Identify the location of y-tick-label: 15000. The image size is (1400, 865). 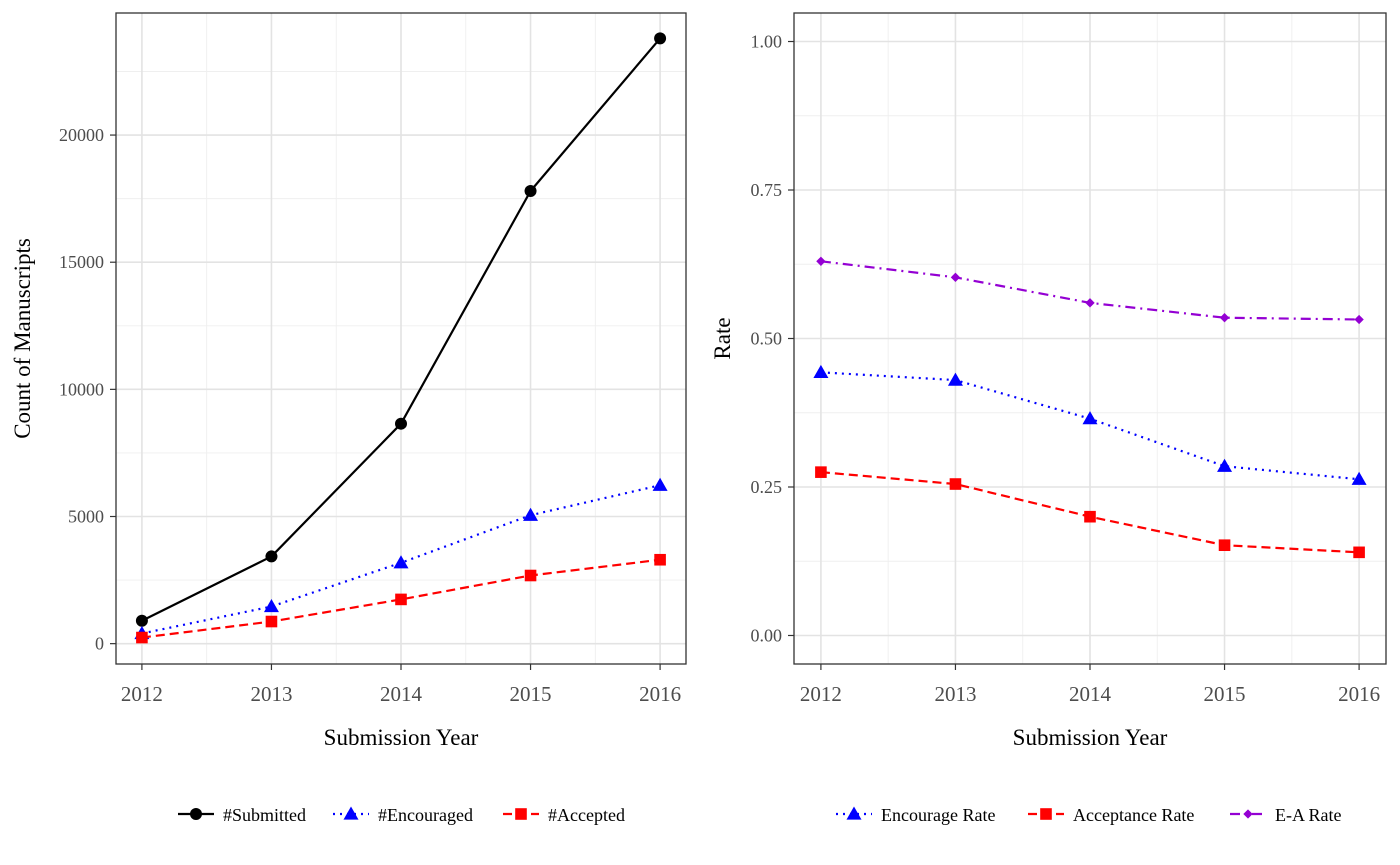
(81, 262).